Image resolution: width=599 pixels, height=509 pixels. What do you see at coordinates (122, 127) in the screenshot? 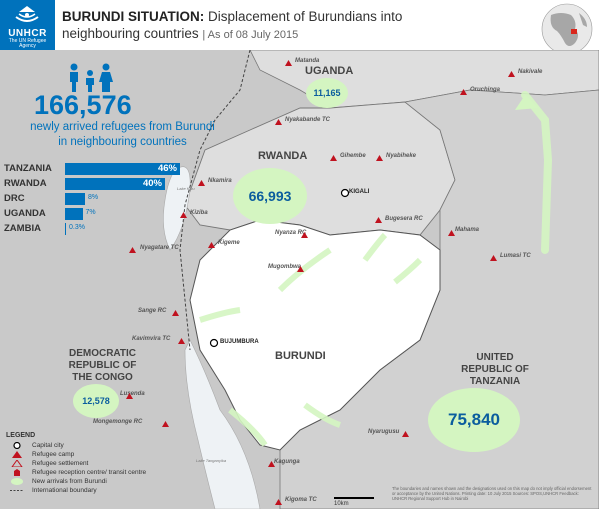
I see `total-subtitle-1: newly arrived refugees from Burundi` at bounding box center [122, 127].